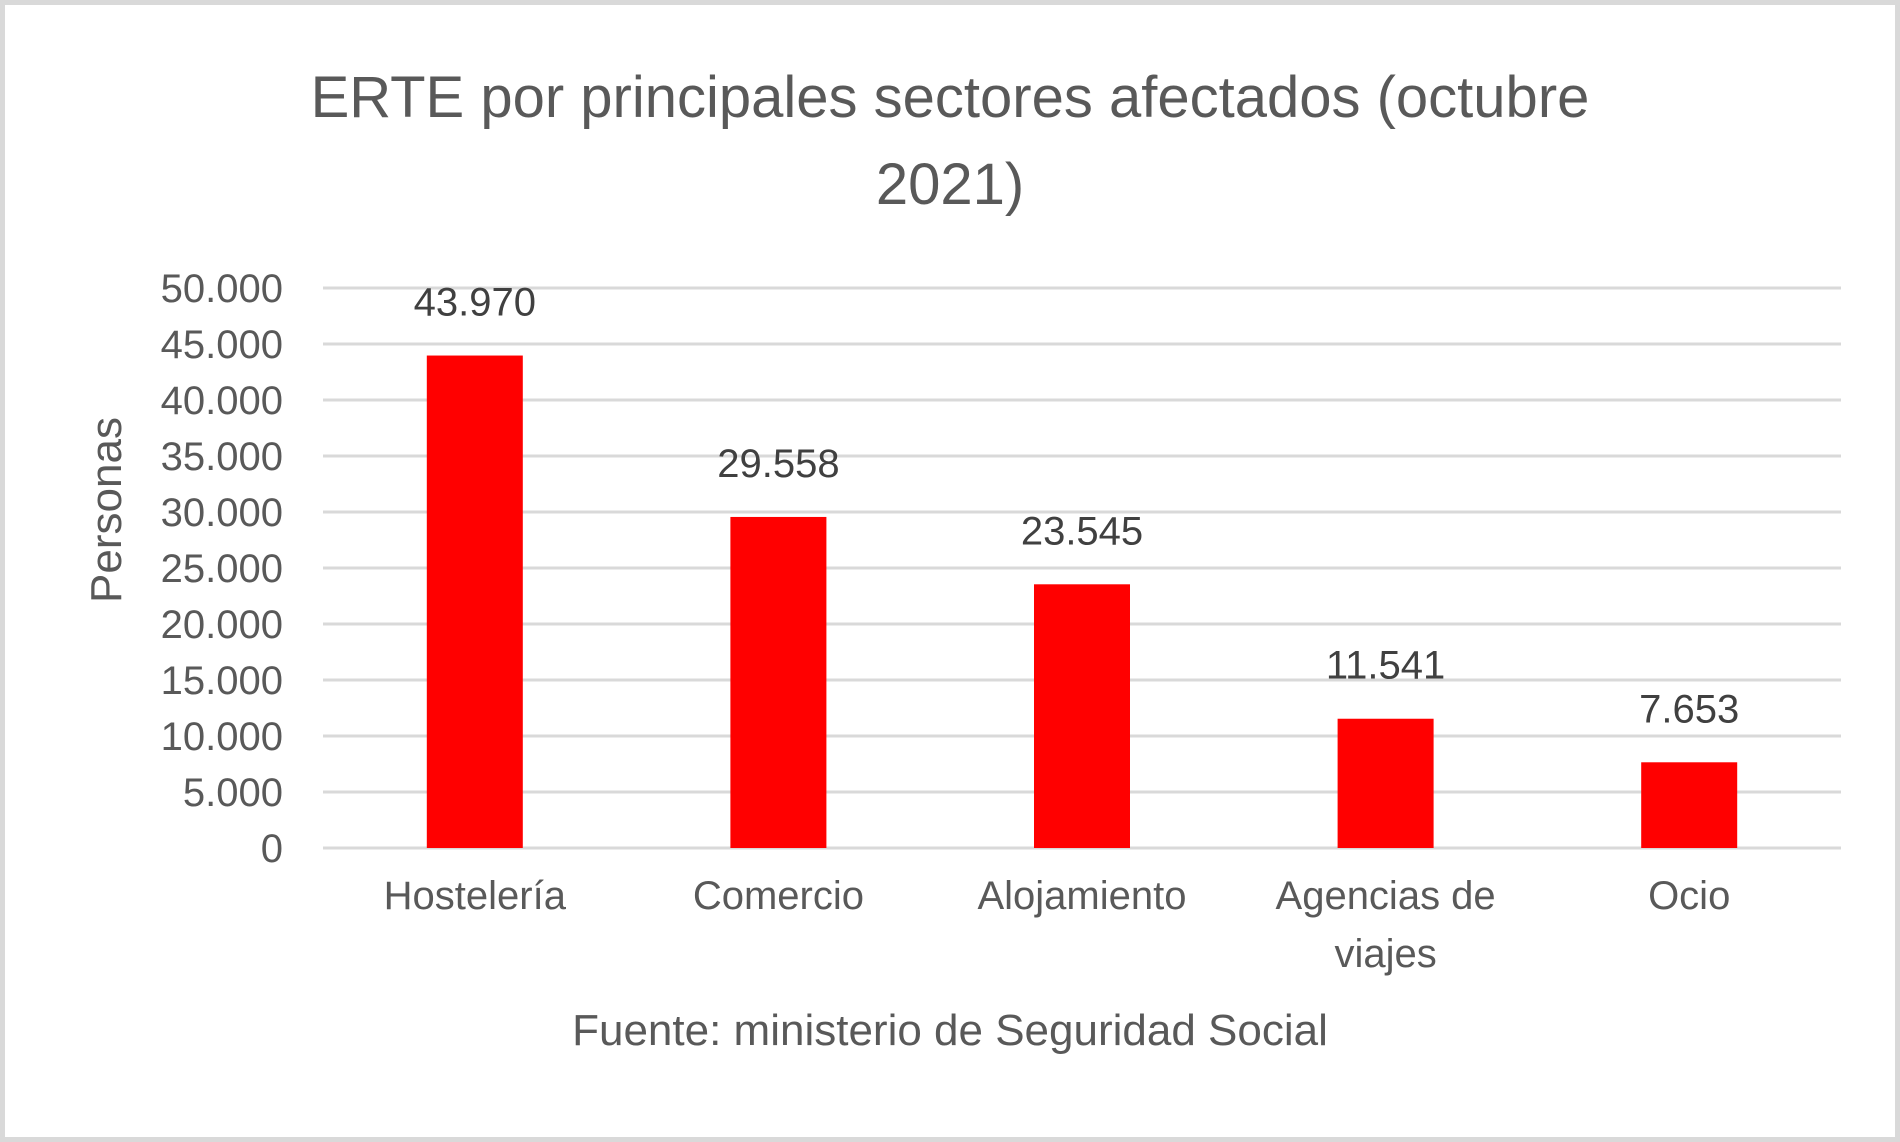  Describe the element at coordinates (1689, 709) in the screenshot. I see `data-label: 7.653` at that location.